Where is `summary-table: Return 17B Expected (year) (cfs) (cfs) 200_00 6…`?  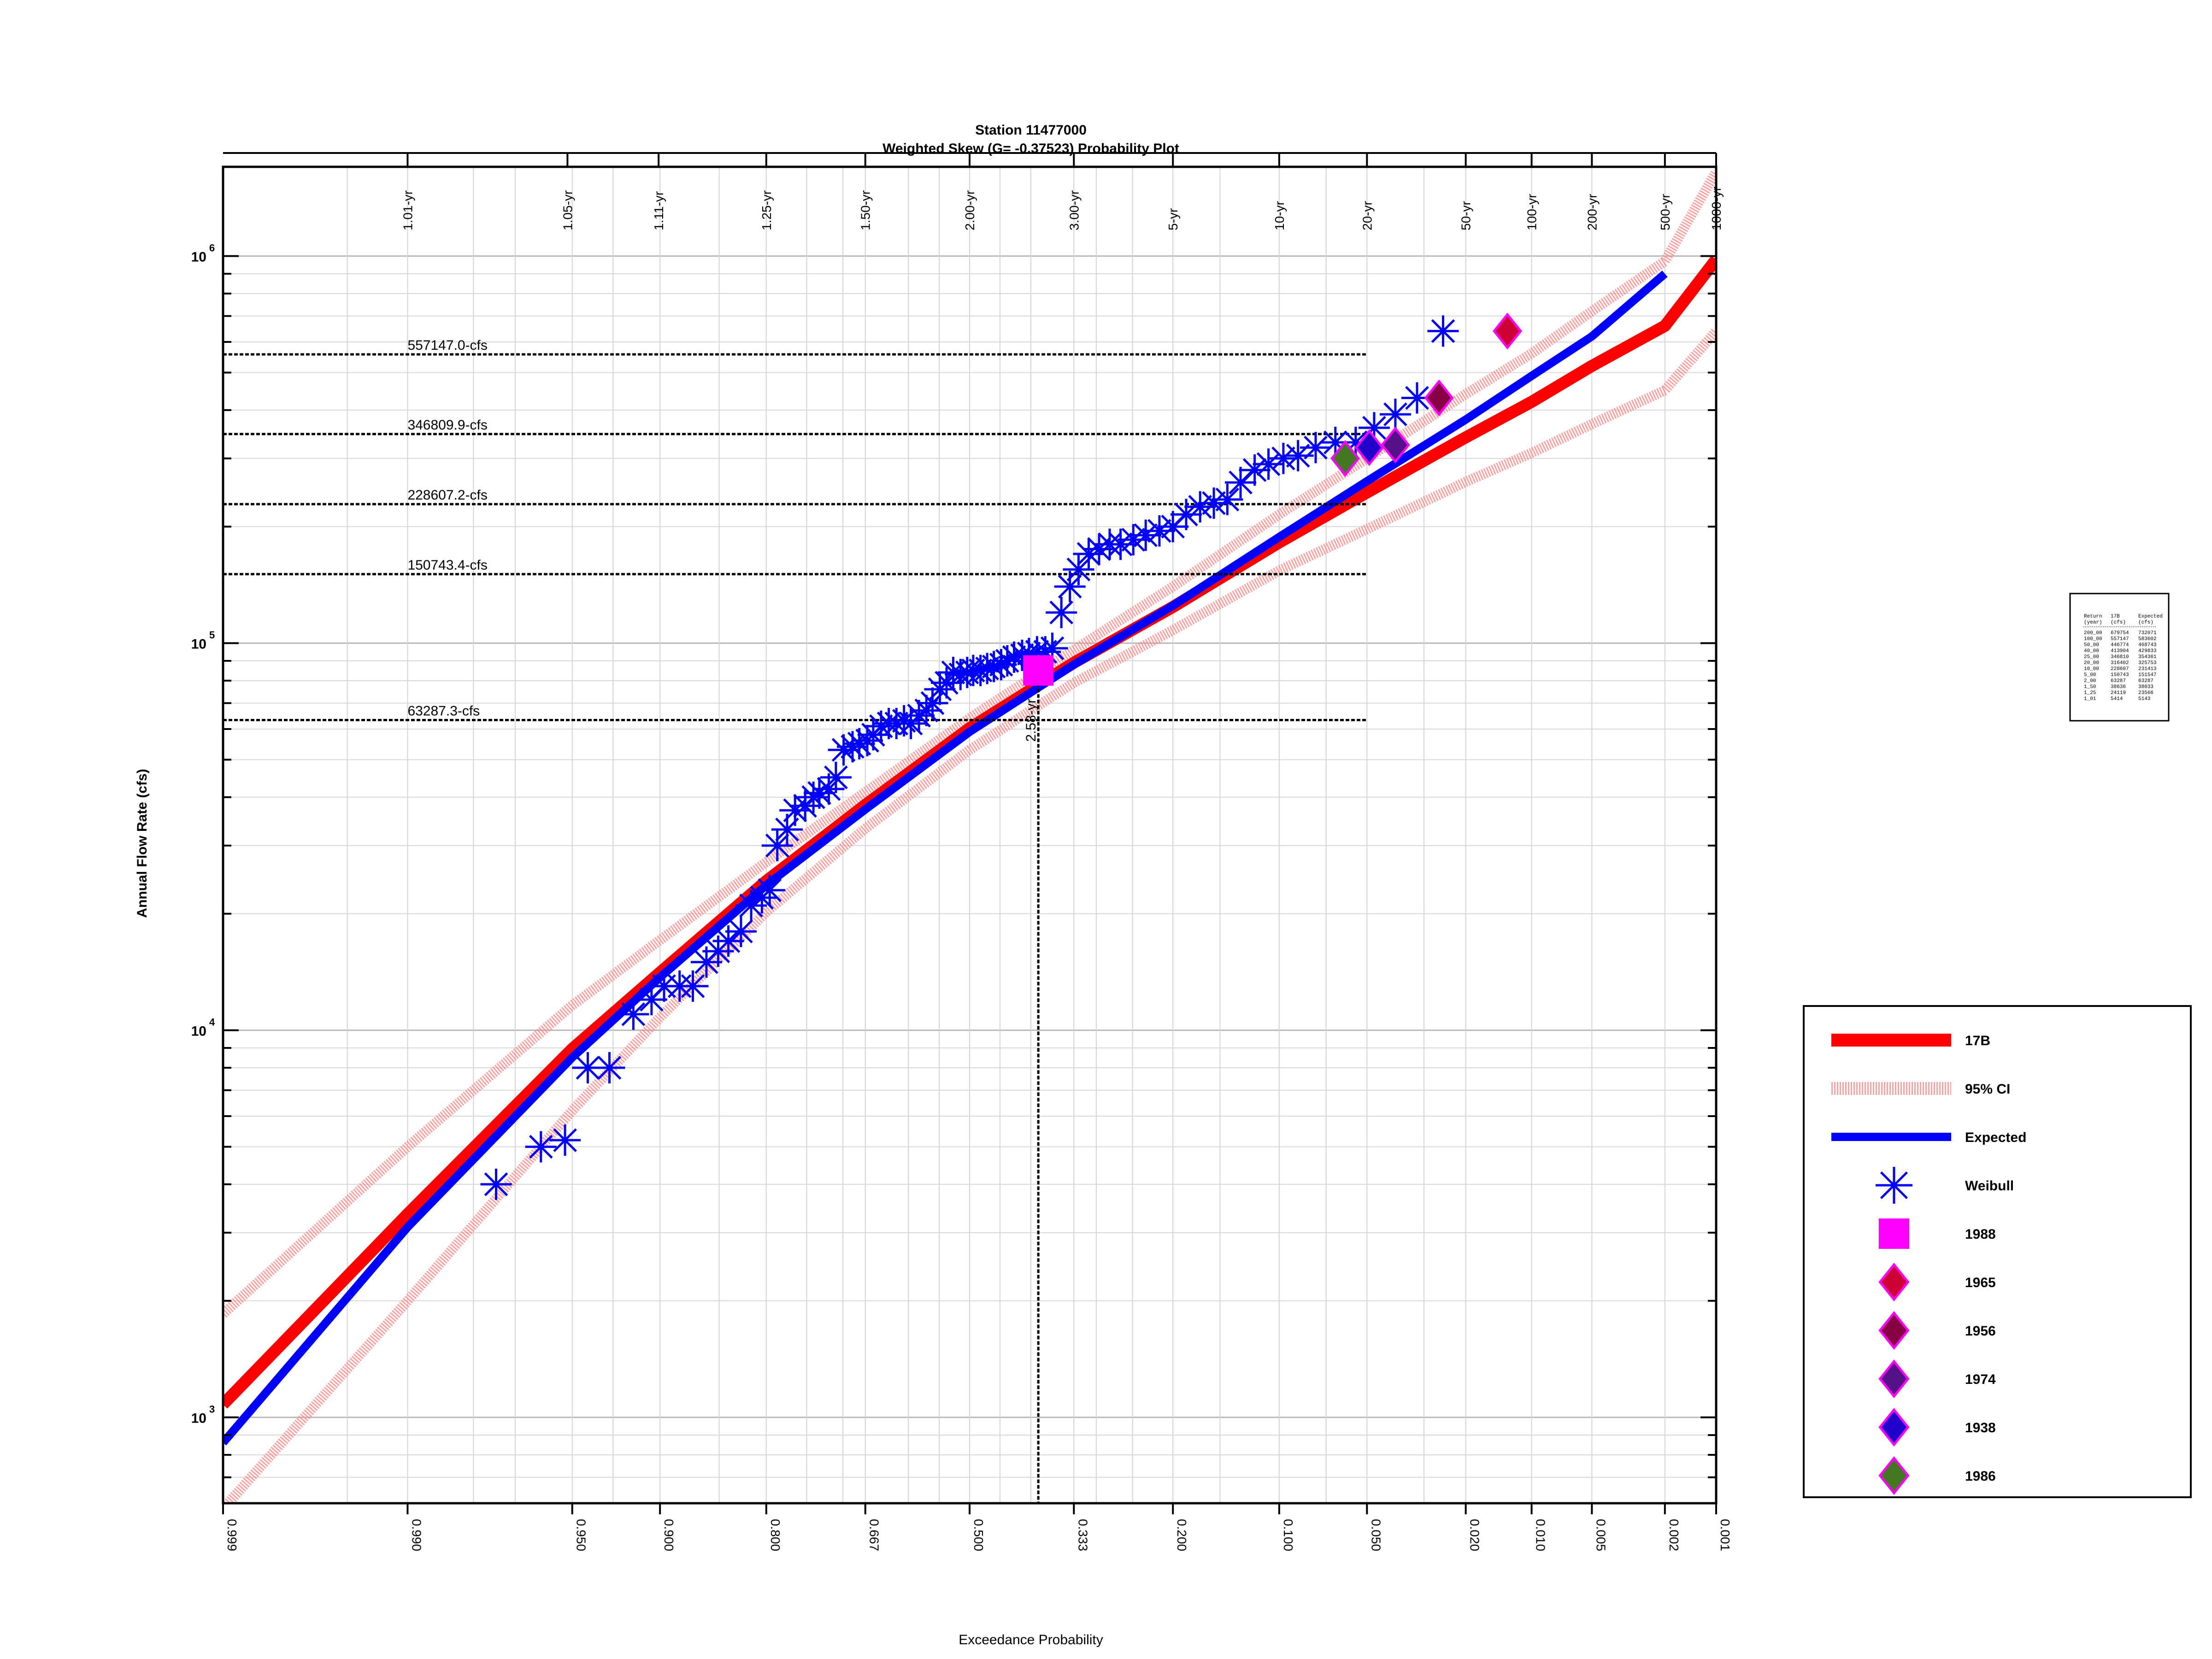 summary-table: Return 17B Expected (year) (cfs) (cfs) 200_00 6… is located at coordinates (2119, 657).